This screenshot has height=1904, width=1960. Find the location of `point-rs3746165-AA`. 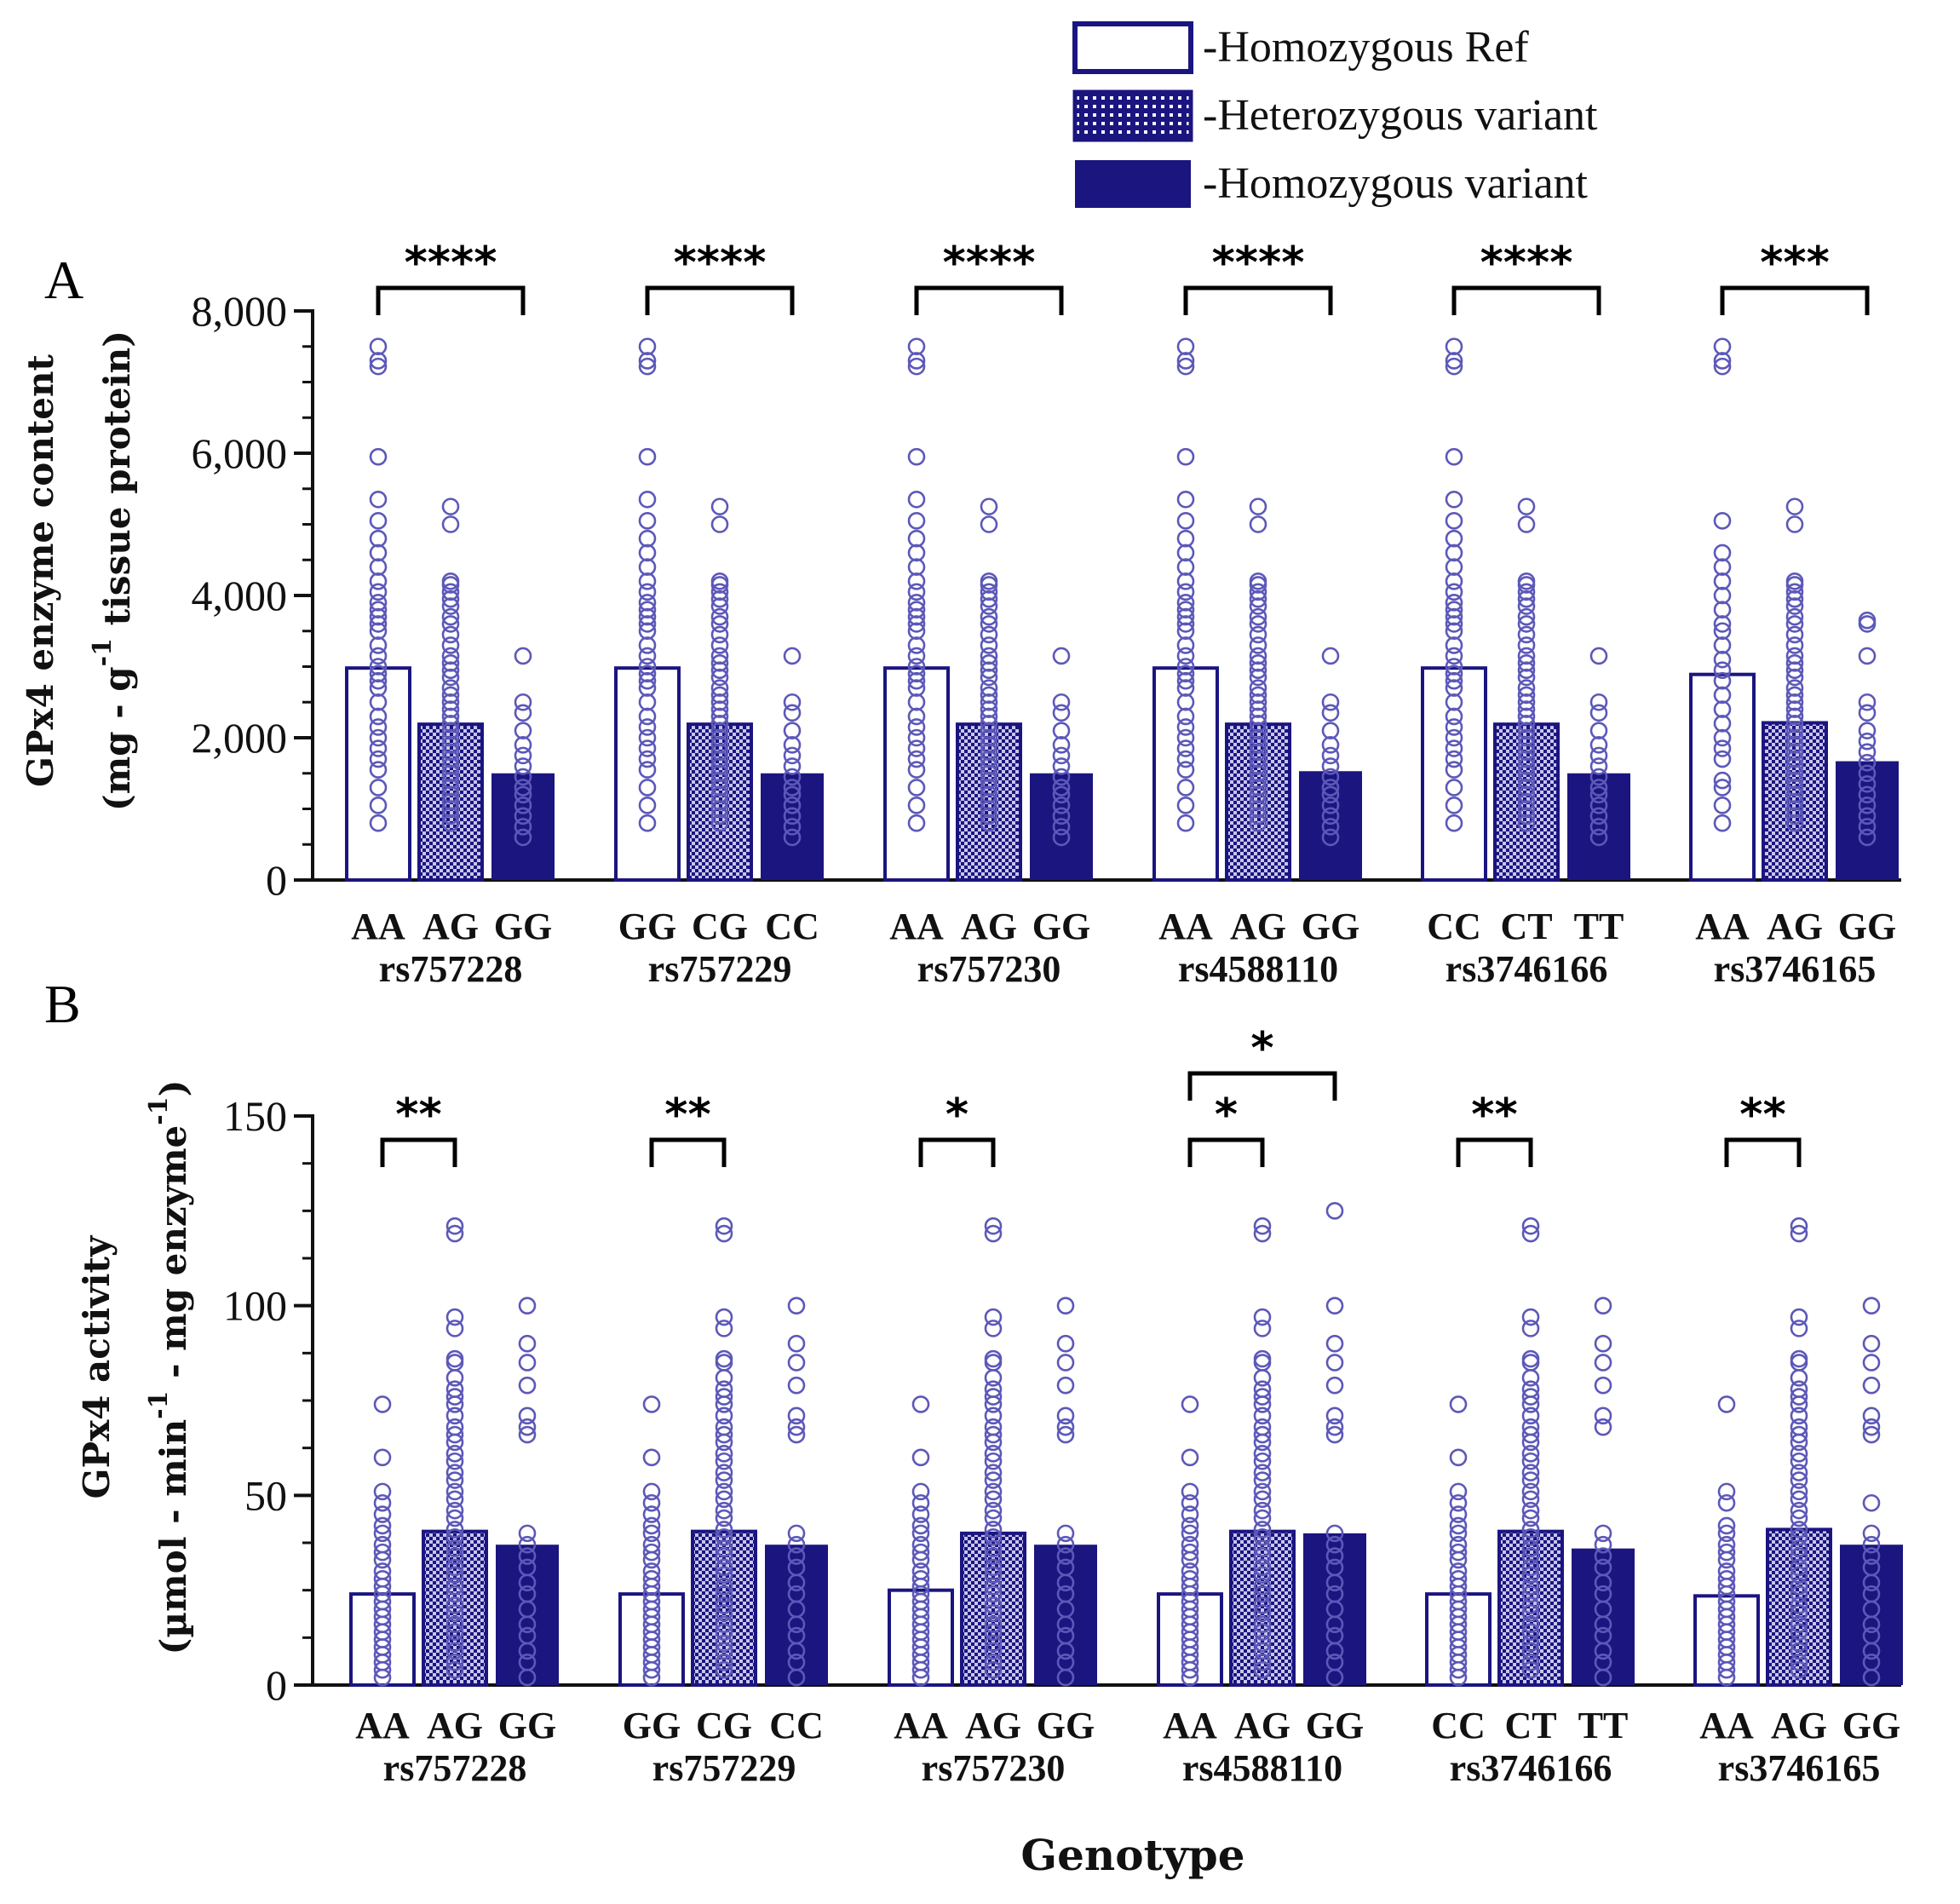

point-rs3746165-AA is located at coordinates (1722, 361).